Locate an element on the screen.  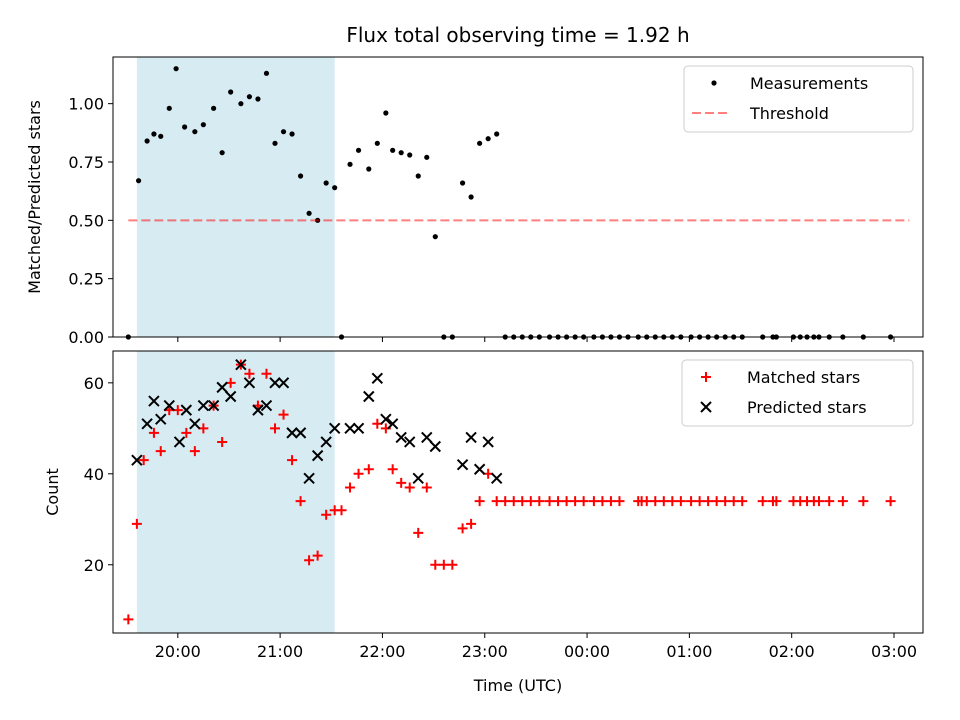
top-panel-y-axis-label: Matched/Predicted stars is located at coordinates (34, 197).